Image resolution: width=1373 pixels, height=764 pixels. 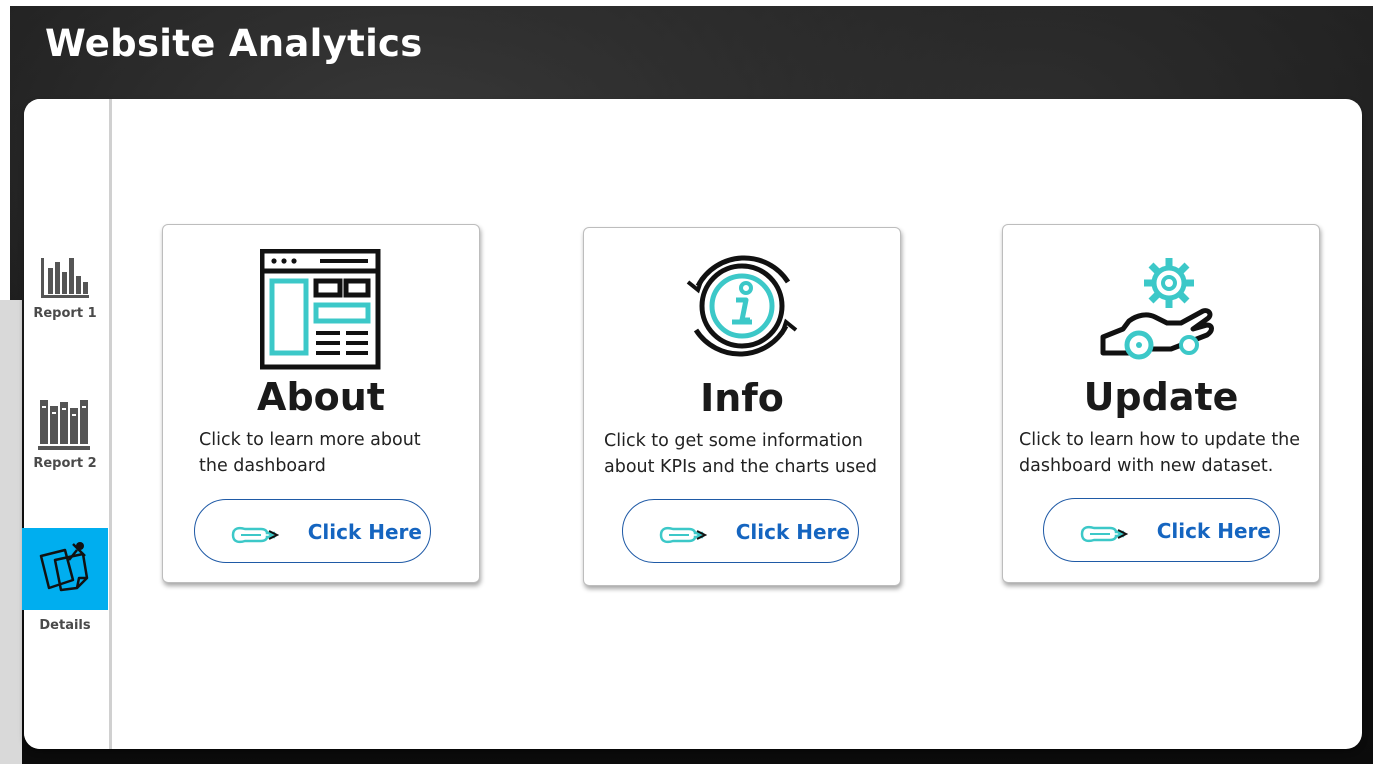 I want to click on card-title: Update, so click(x=1161, y=397).